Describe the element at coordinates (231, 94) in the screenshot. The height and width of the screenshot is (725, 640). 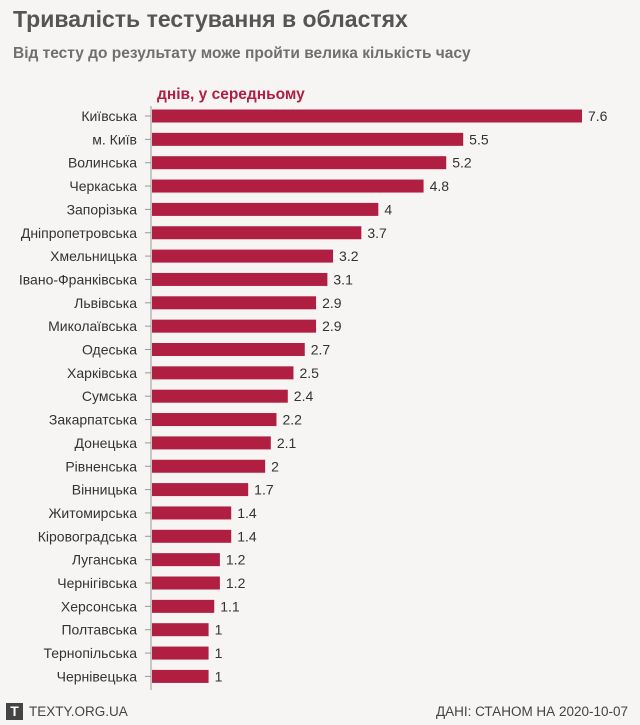
I see `unit-label: днів, у середньому` at that location.